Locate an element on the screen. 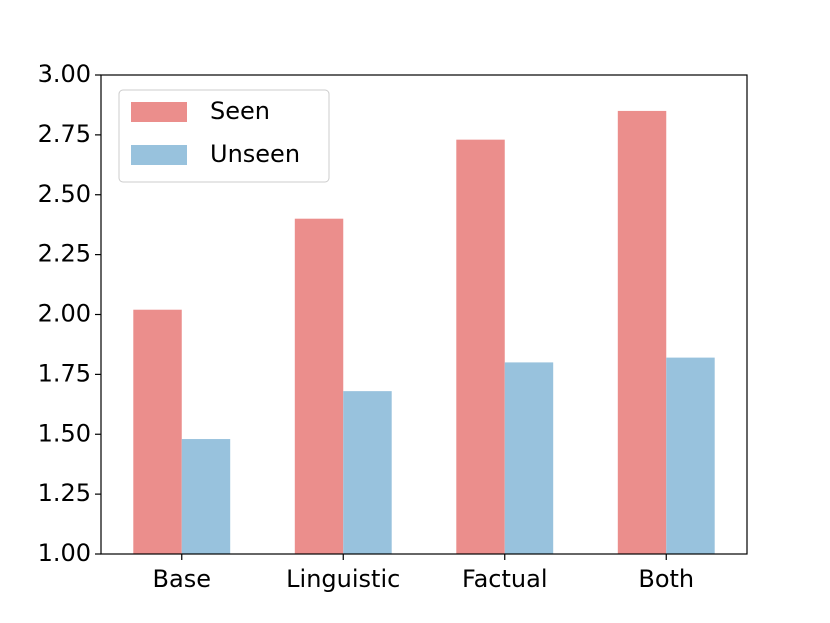 The height and width of the screenshot is (623, 830). y-tick-label: 1.50 is located at coordinates (64, 433).